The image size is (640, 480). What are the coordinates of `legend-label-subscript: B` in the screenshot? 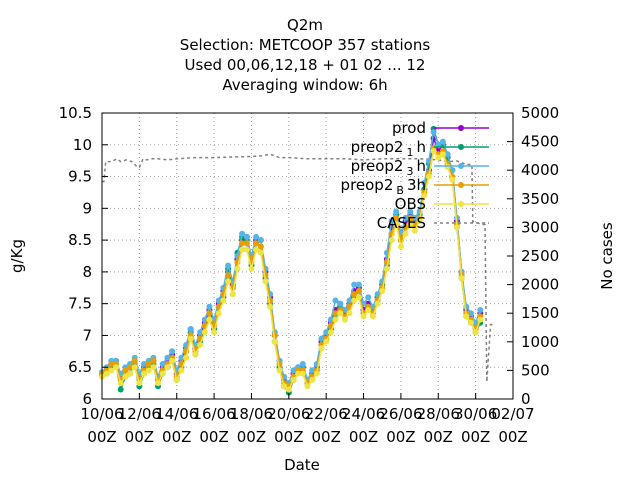 It's located at (400, 190).